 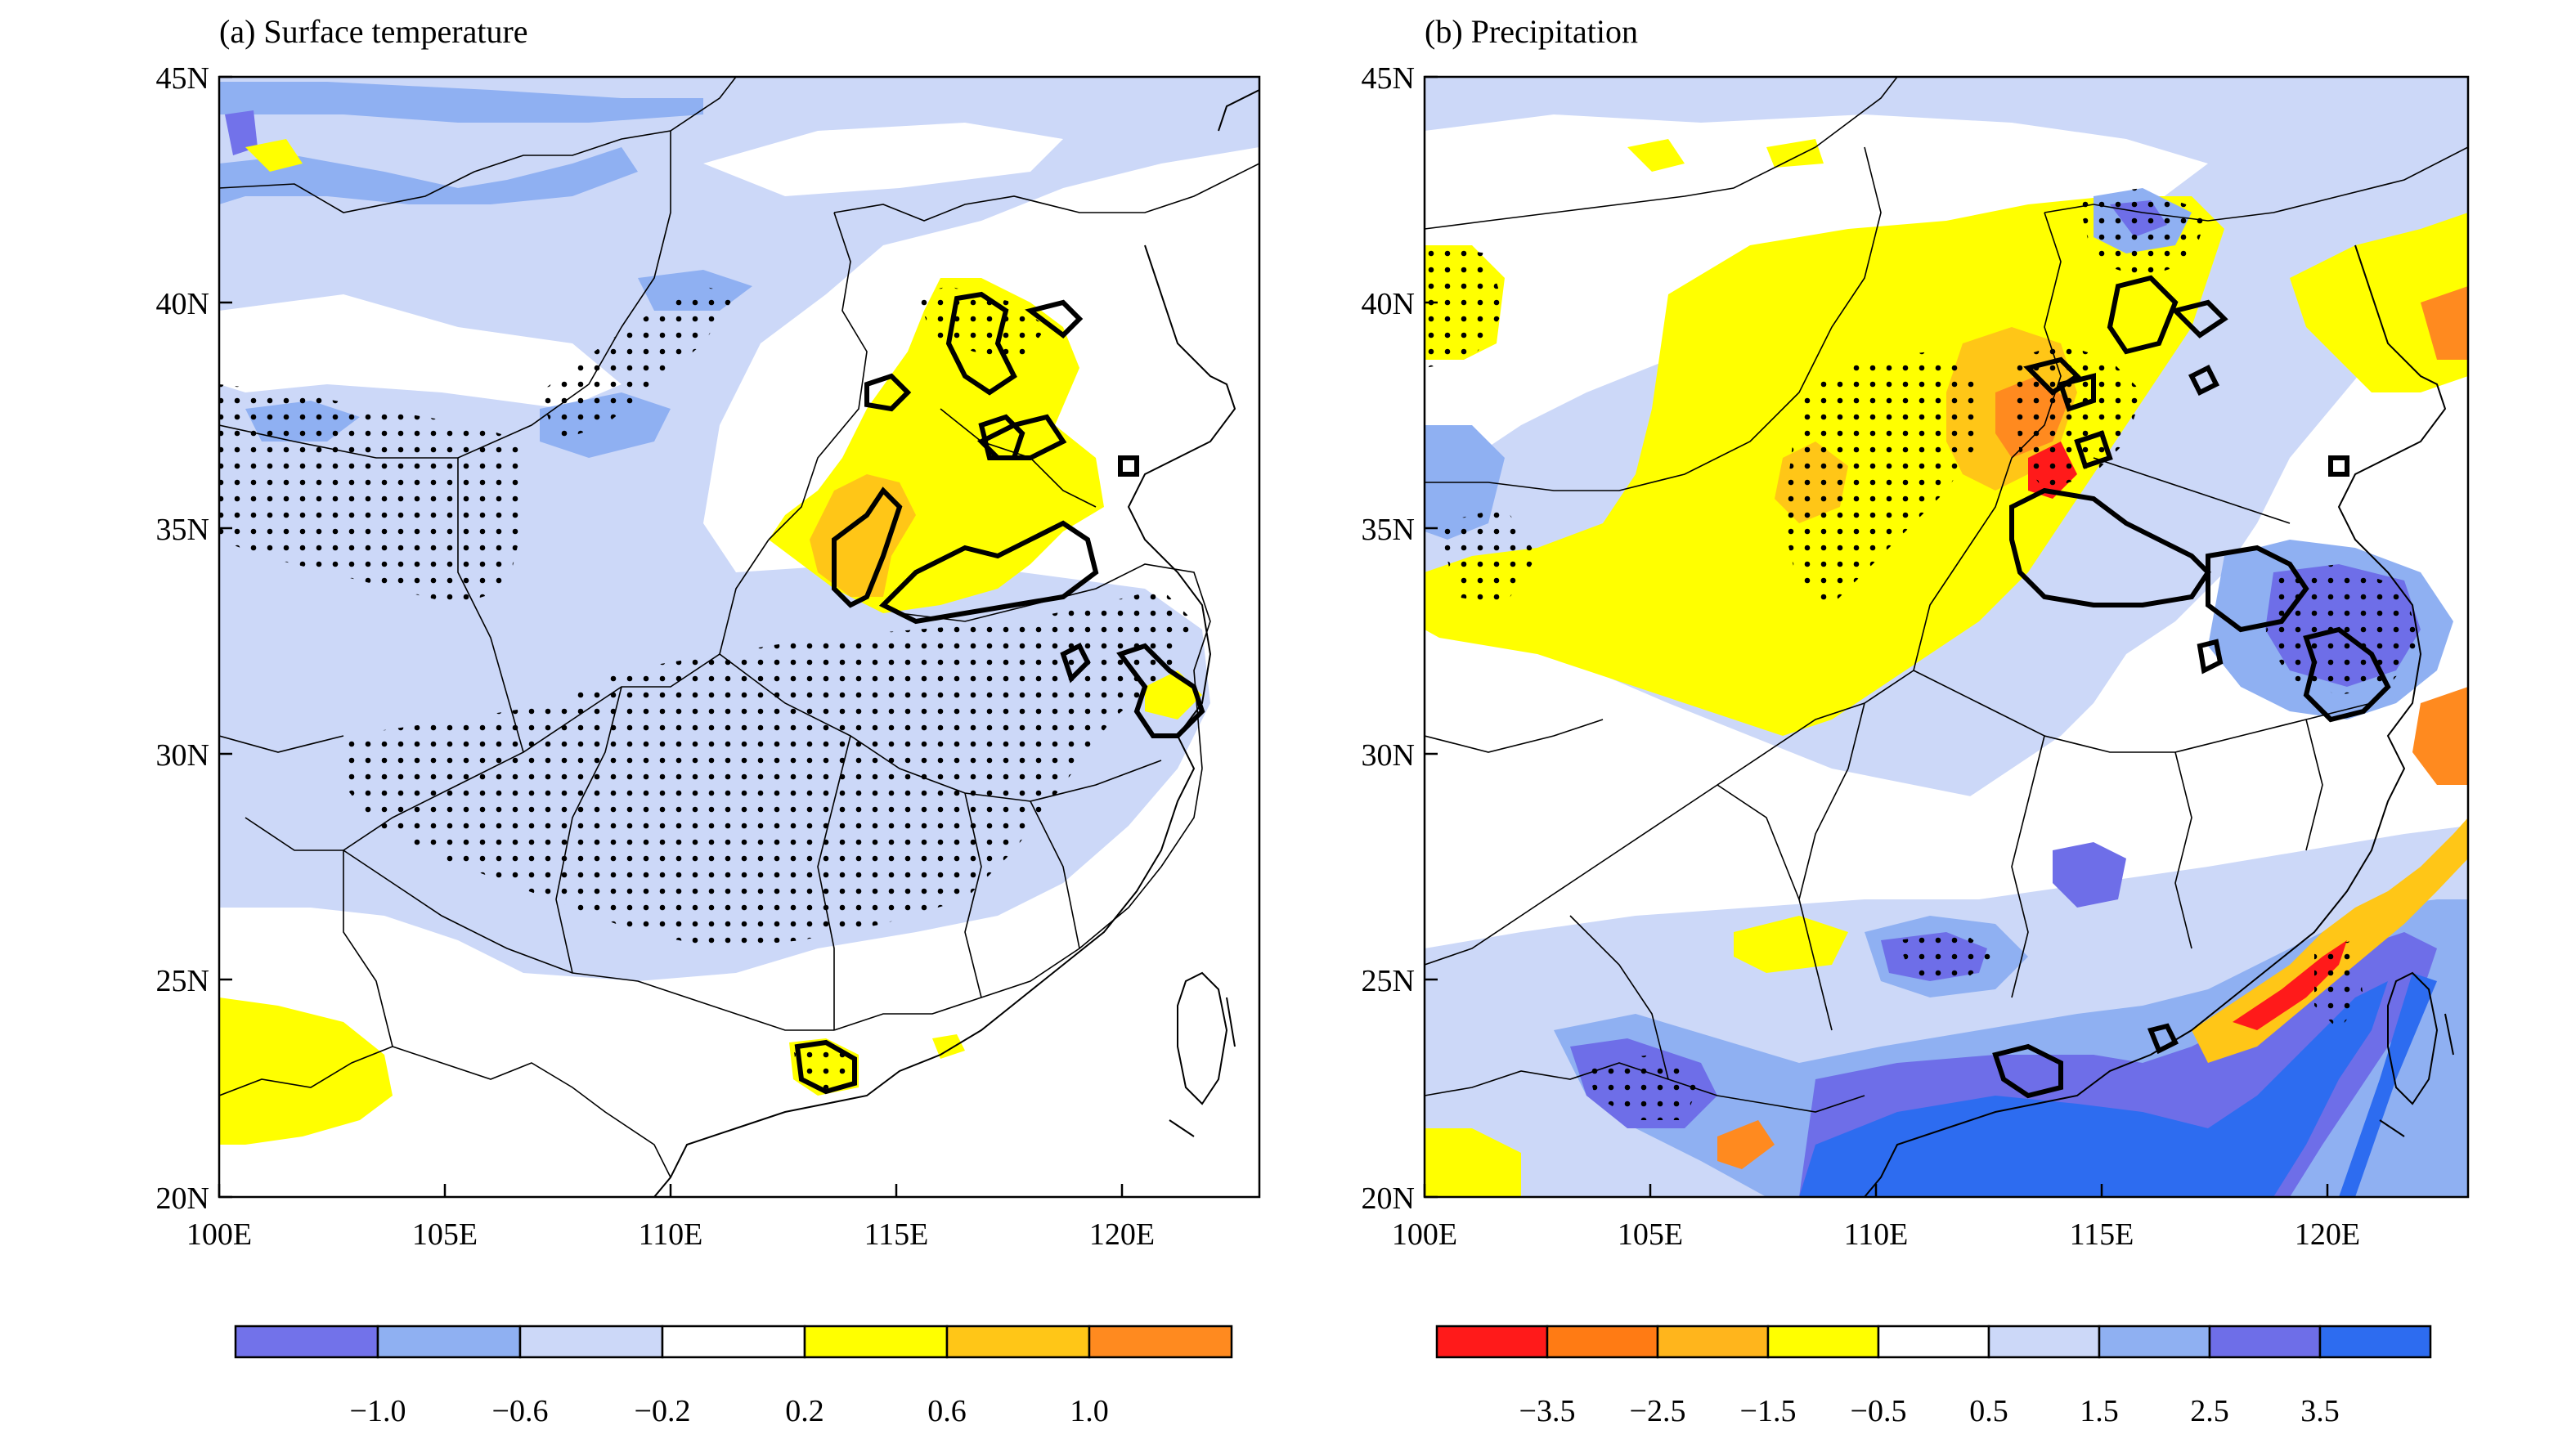 I want to click on panel-b-colorbar-label: −2.5, so click(x=1658, y=1411).